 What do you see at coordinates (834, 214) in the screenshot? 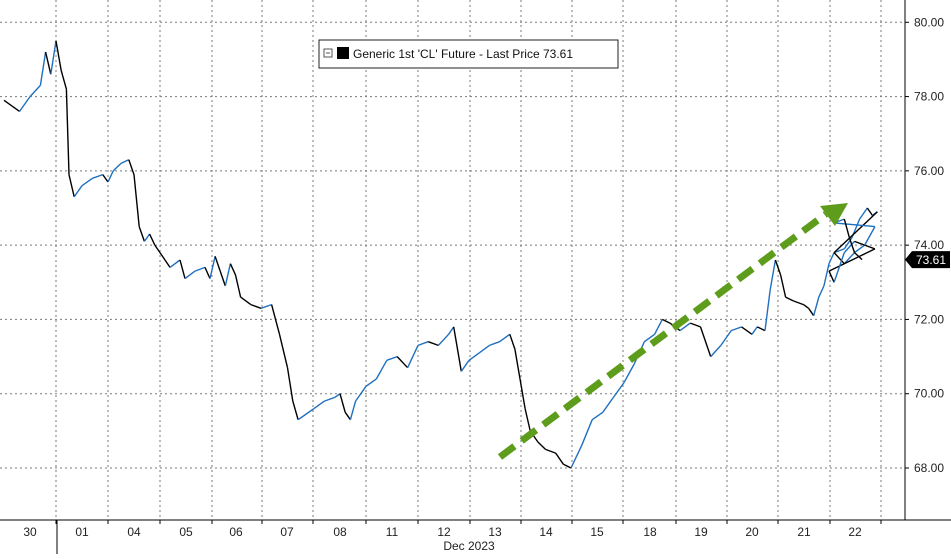
I see `trend-arrow-head` at bounding box center [834, 214].